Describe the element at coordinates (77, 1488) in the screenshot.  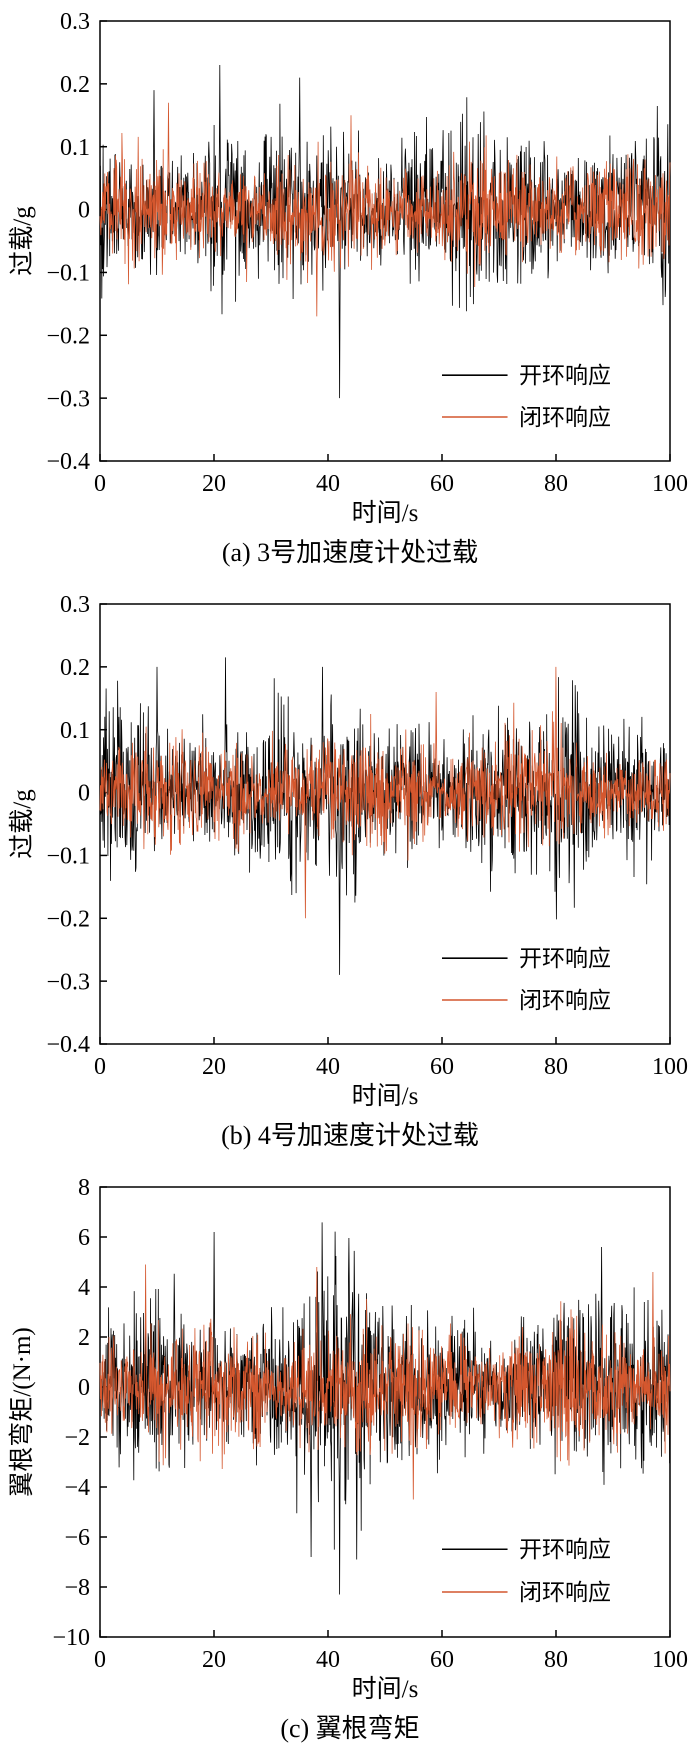
I see `y-tick-label: −4` at that location.